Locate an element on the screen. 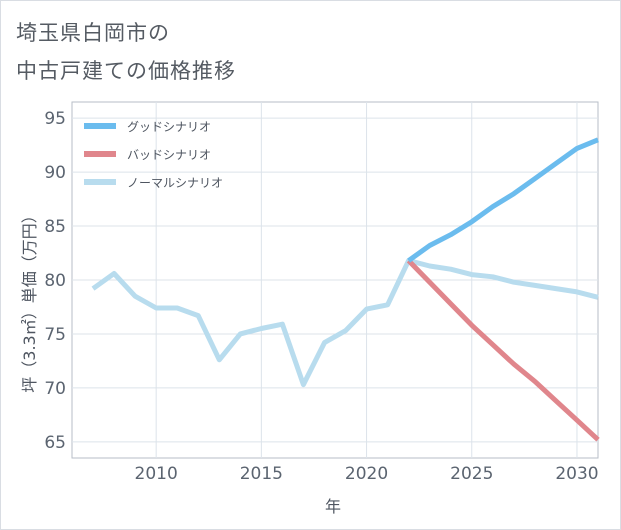 The height and width of the screenshot is (530, 621). y-tick-label: 90 is located at coordinates (55, 173).